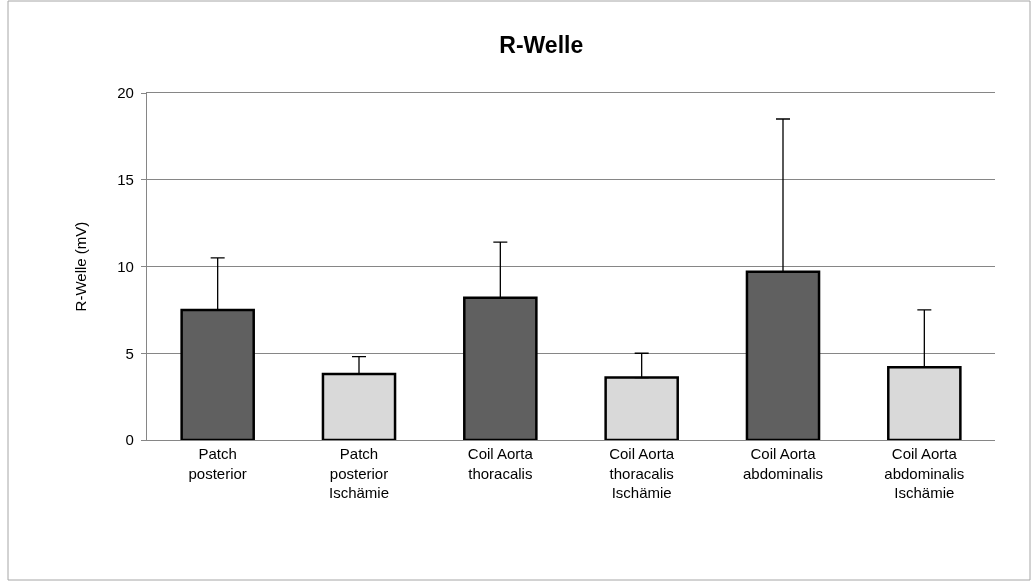 The height and width of the screenshot is (581, 1031). Describe the element at coordinates (129, 353) in the screenshot. I see `y-tick-label: 5` at that location.